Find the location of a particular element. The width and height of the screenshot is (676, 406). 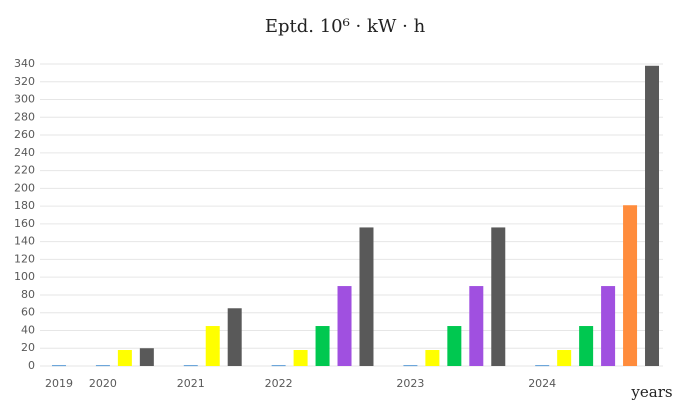

x-tick-label: 2024 is located at coordinates (542, 383).